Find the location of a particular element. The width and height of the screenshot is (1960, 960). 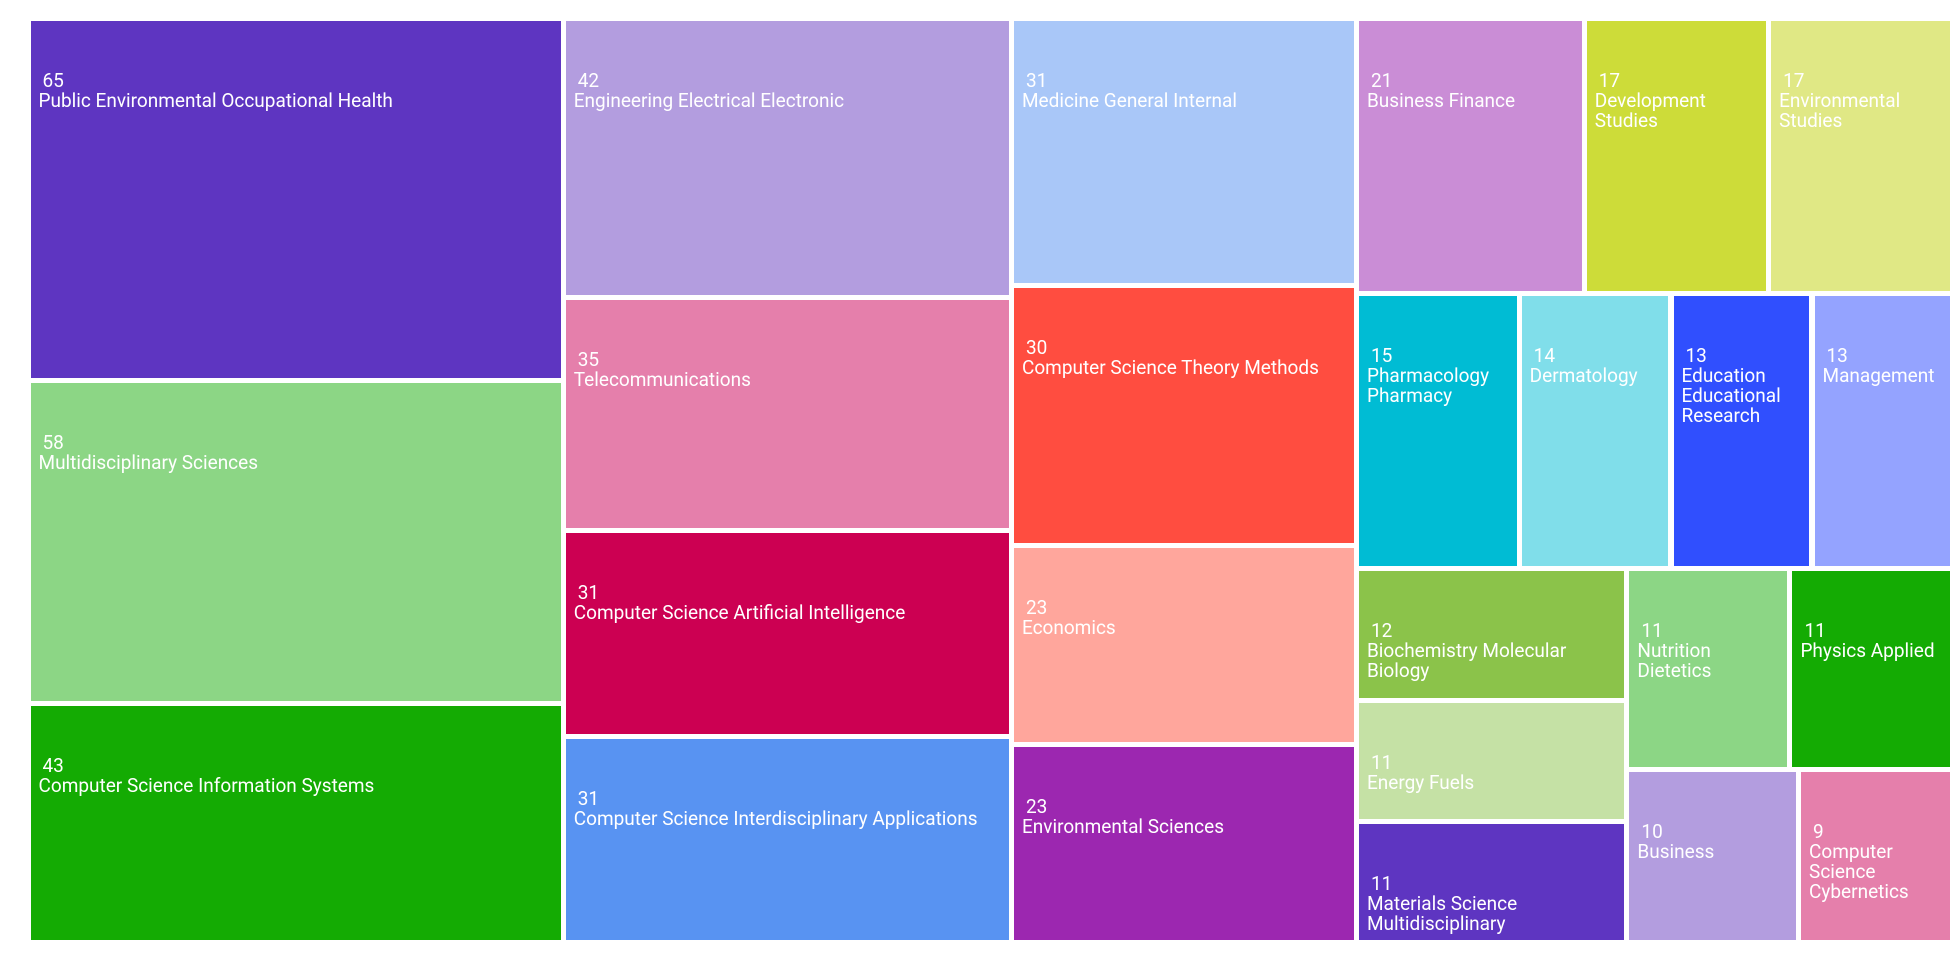

tile-label: Pharmacology Pharmacy is located at coordinates (1428, 385).